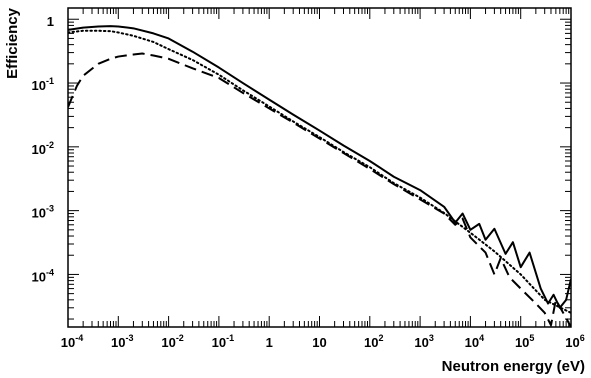 The height and width of the screenshot is (378, 591). What do you see at coordinates (373, 341) in the screenshot?
I see `x-tick-label: 10²` at bounding box center [373, 341].